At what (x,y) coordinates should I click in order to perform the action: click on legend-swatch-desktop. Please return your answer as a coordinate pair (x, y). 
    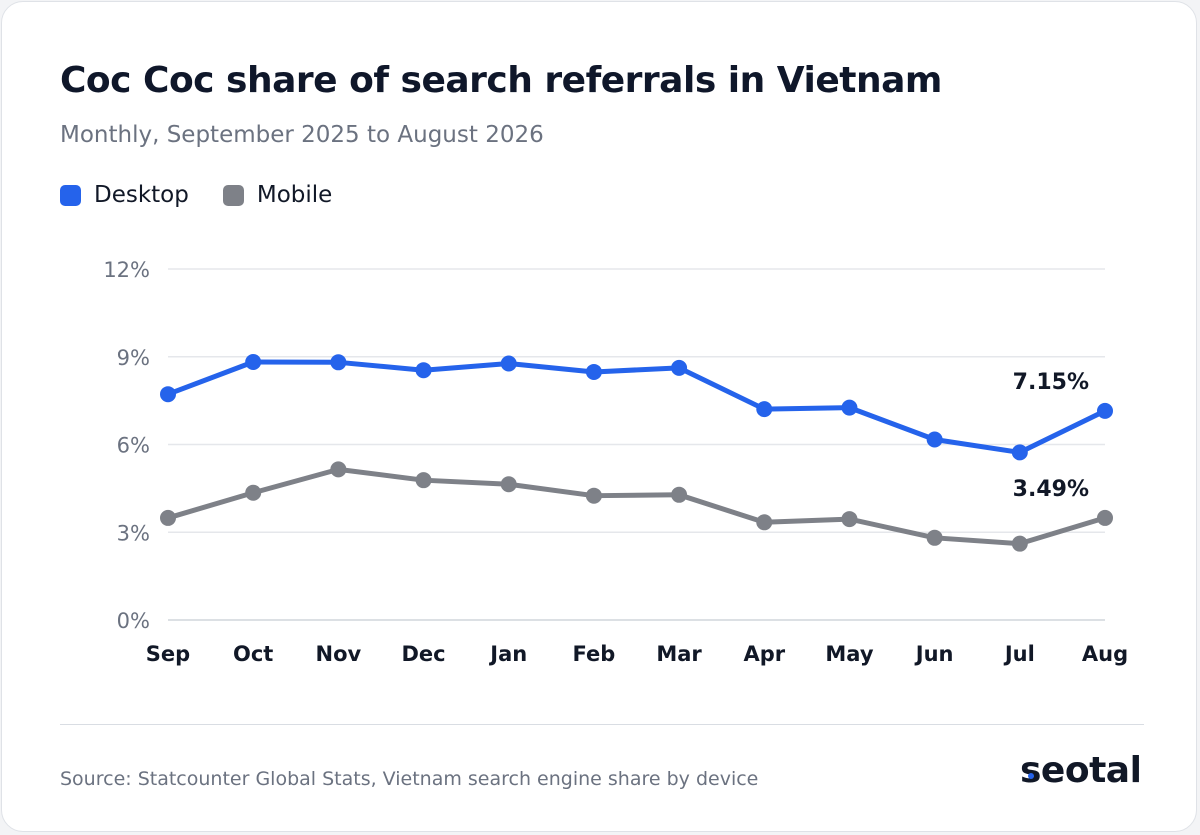
    Looking at the image, I should click on (70, 195).